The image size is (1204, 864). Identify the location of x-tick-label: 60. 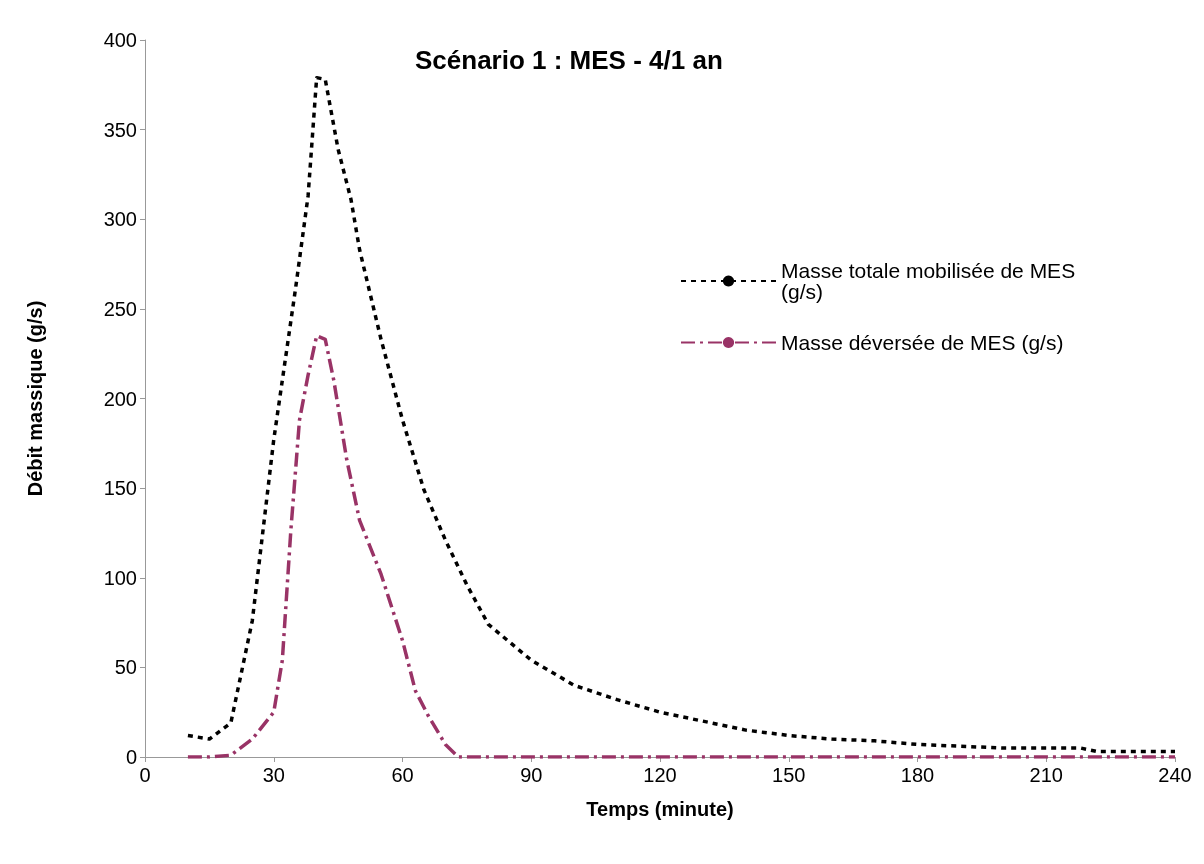
(402, 775).